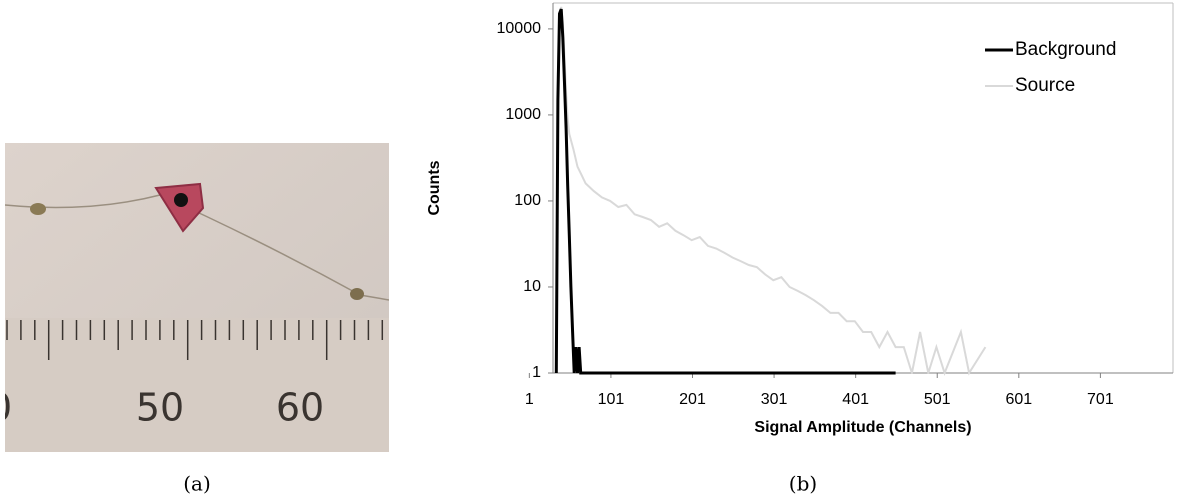  I want to click on panel-label: (a), so click(197, 484).